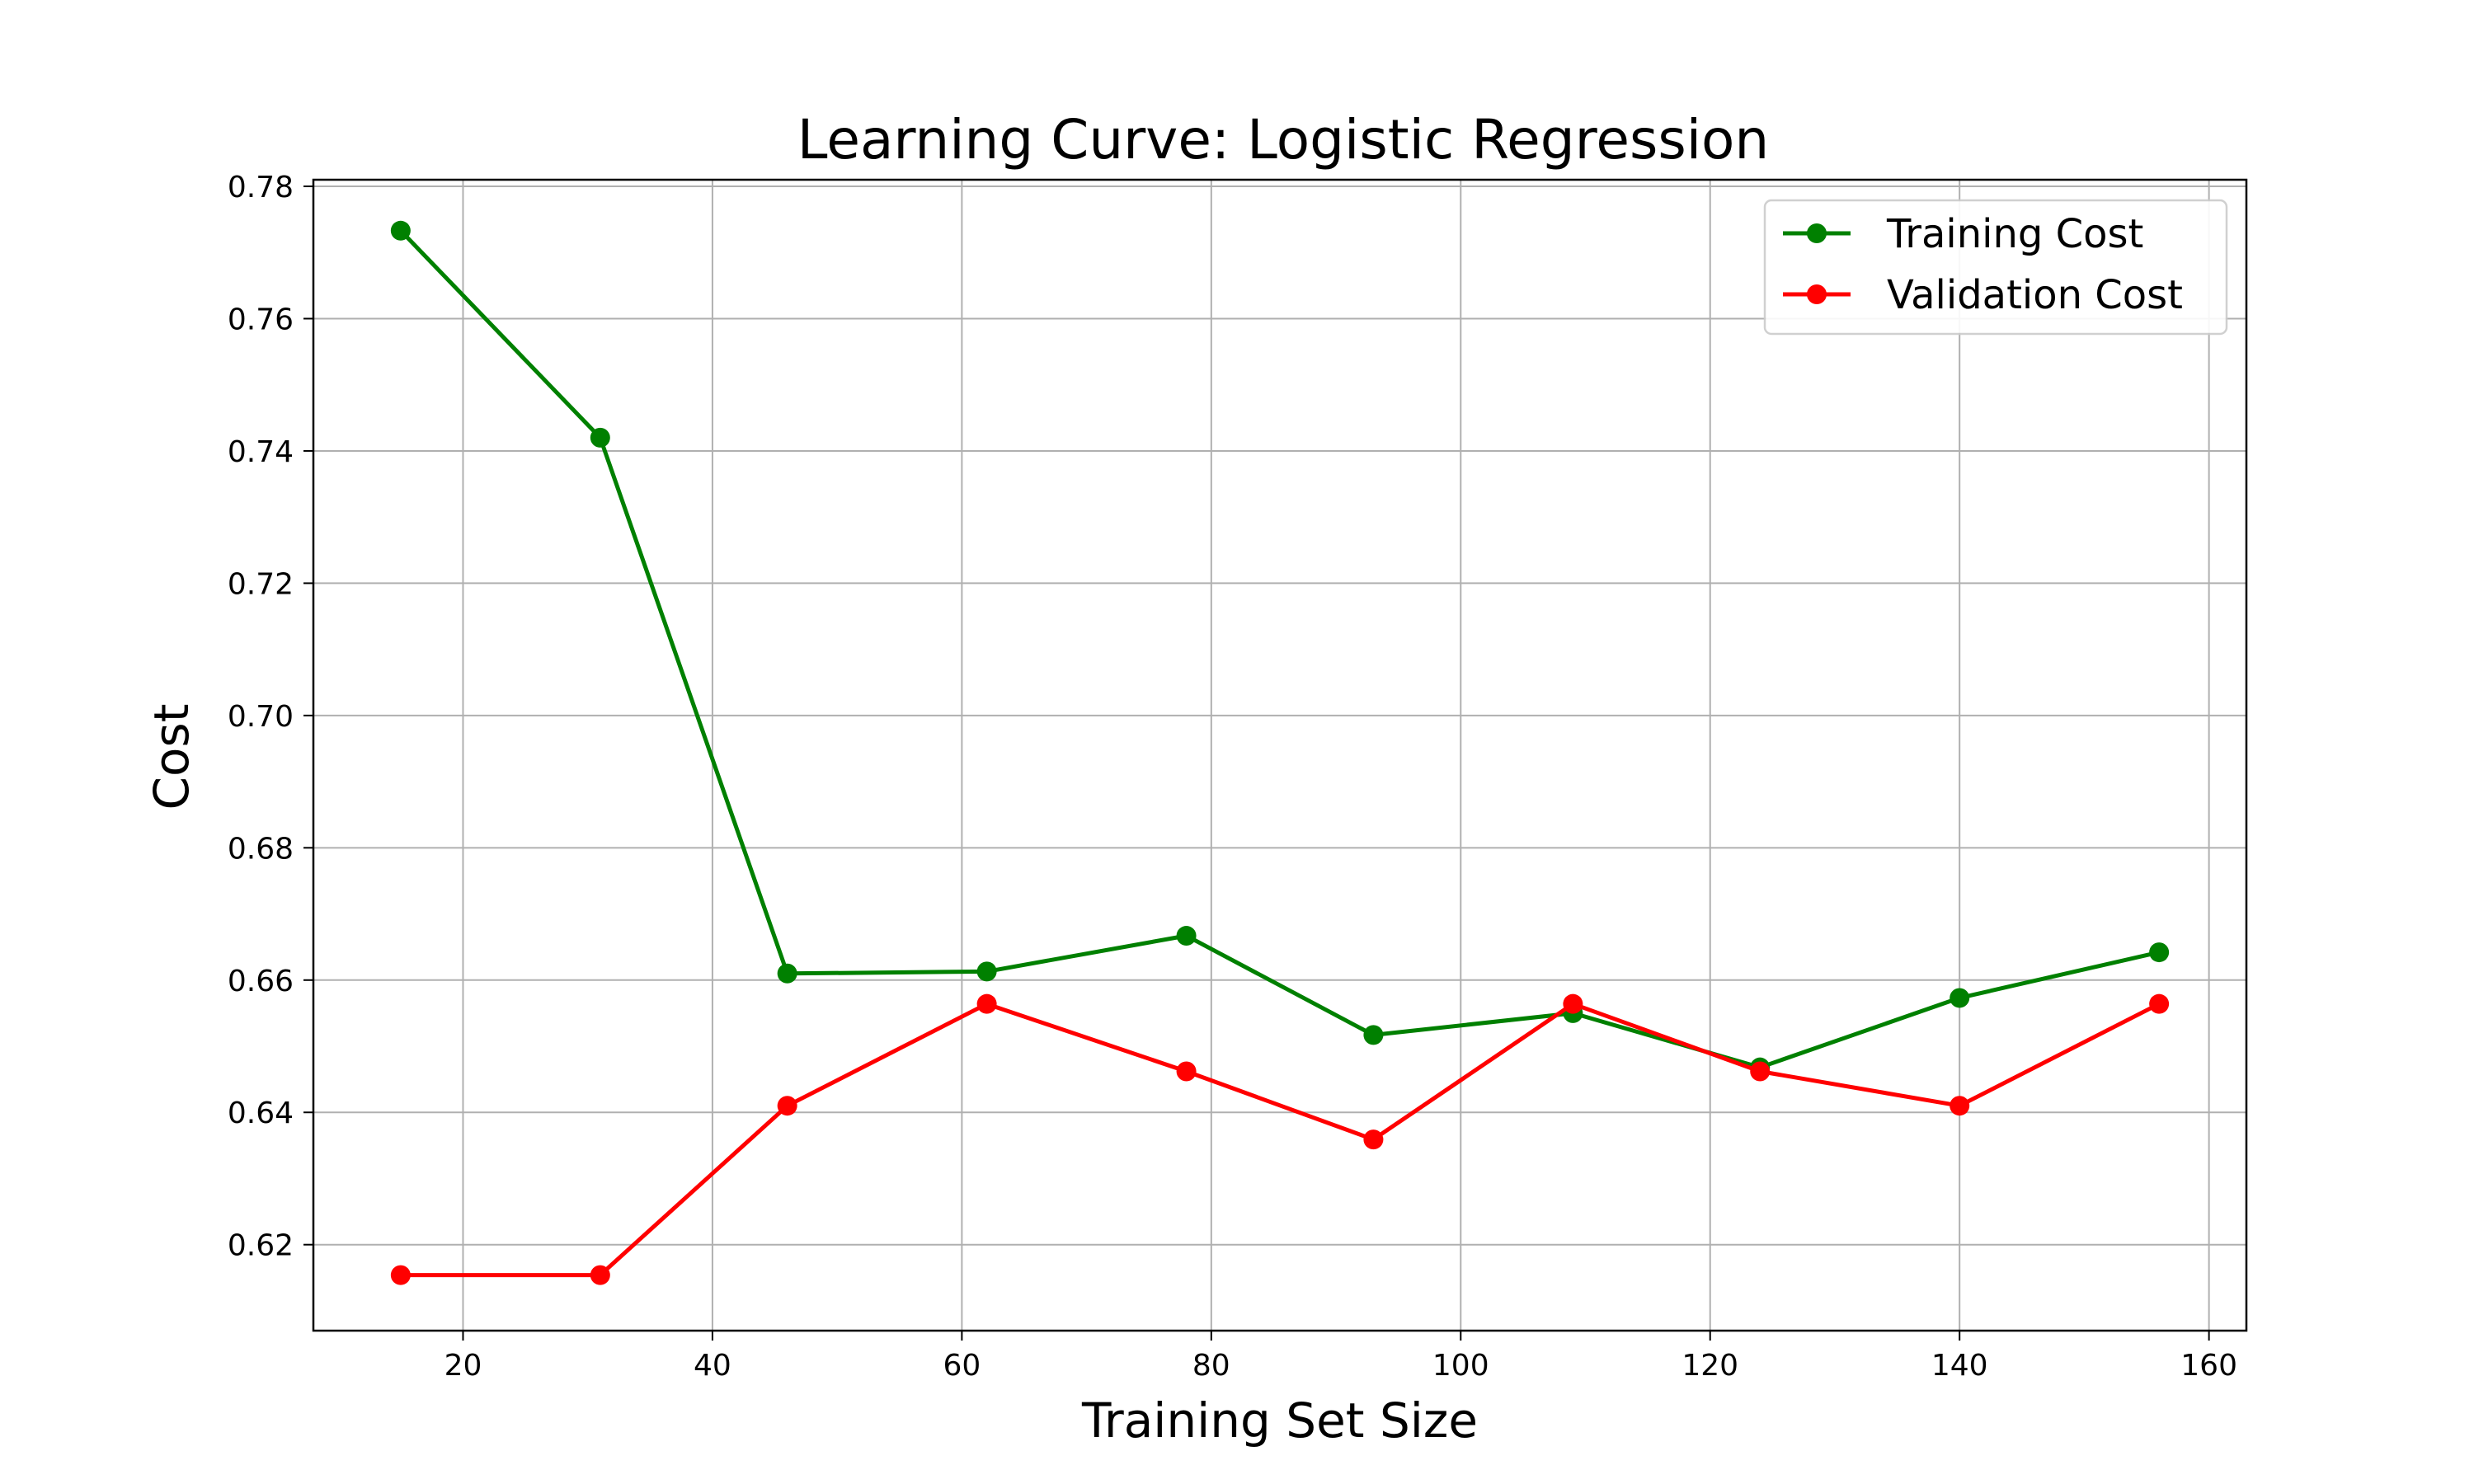  Describe the element at coordinates (1283, 139) in the screenshot. I see `chart-title: Learning Curve: Logistic Regression` at that location.